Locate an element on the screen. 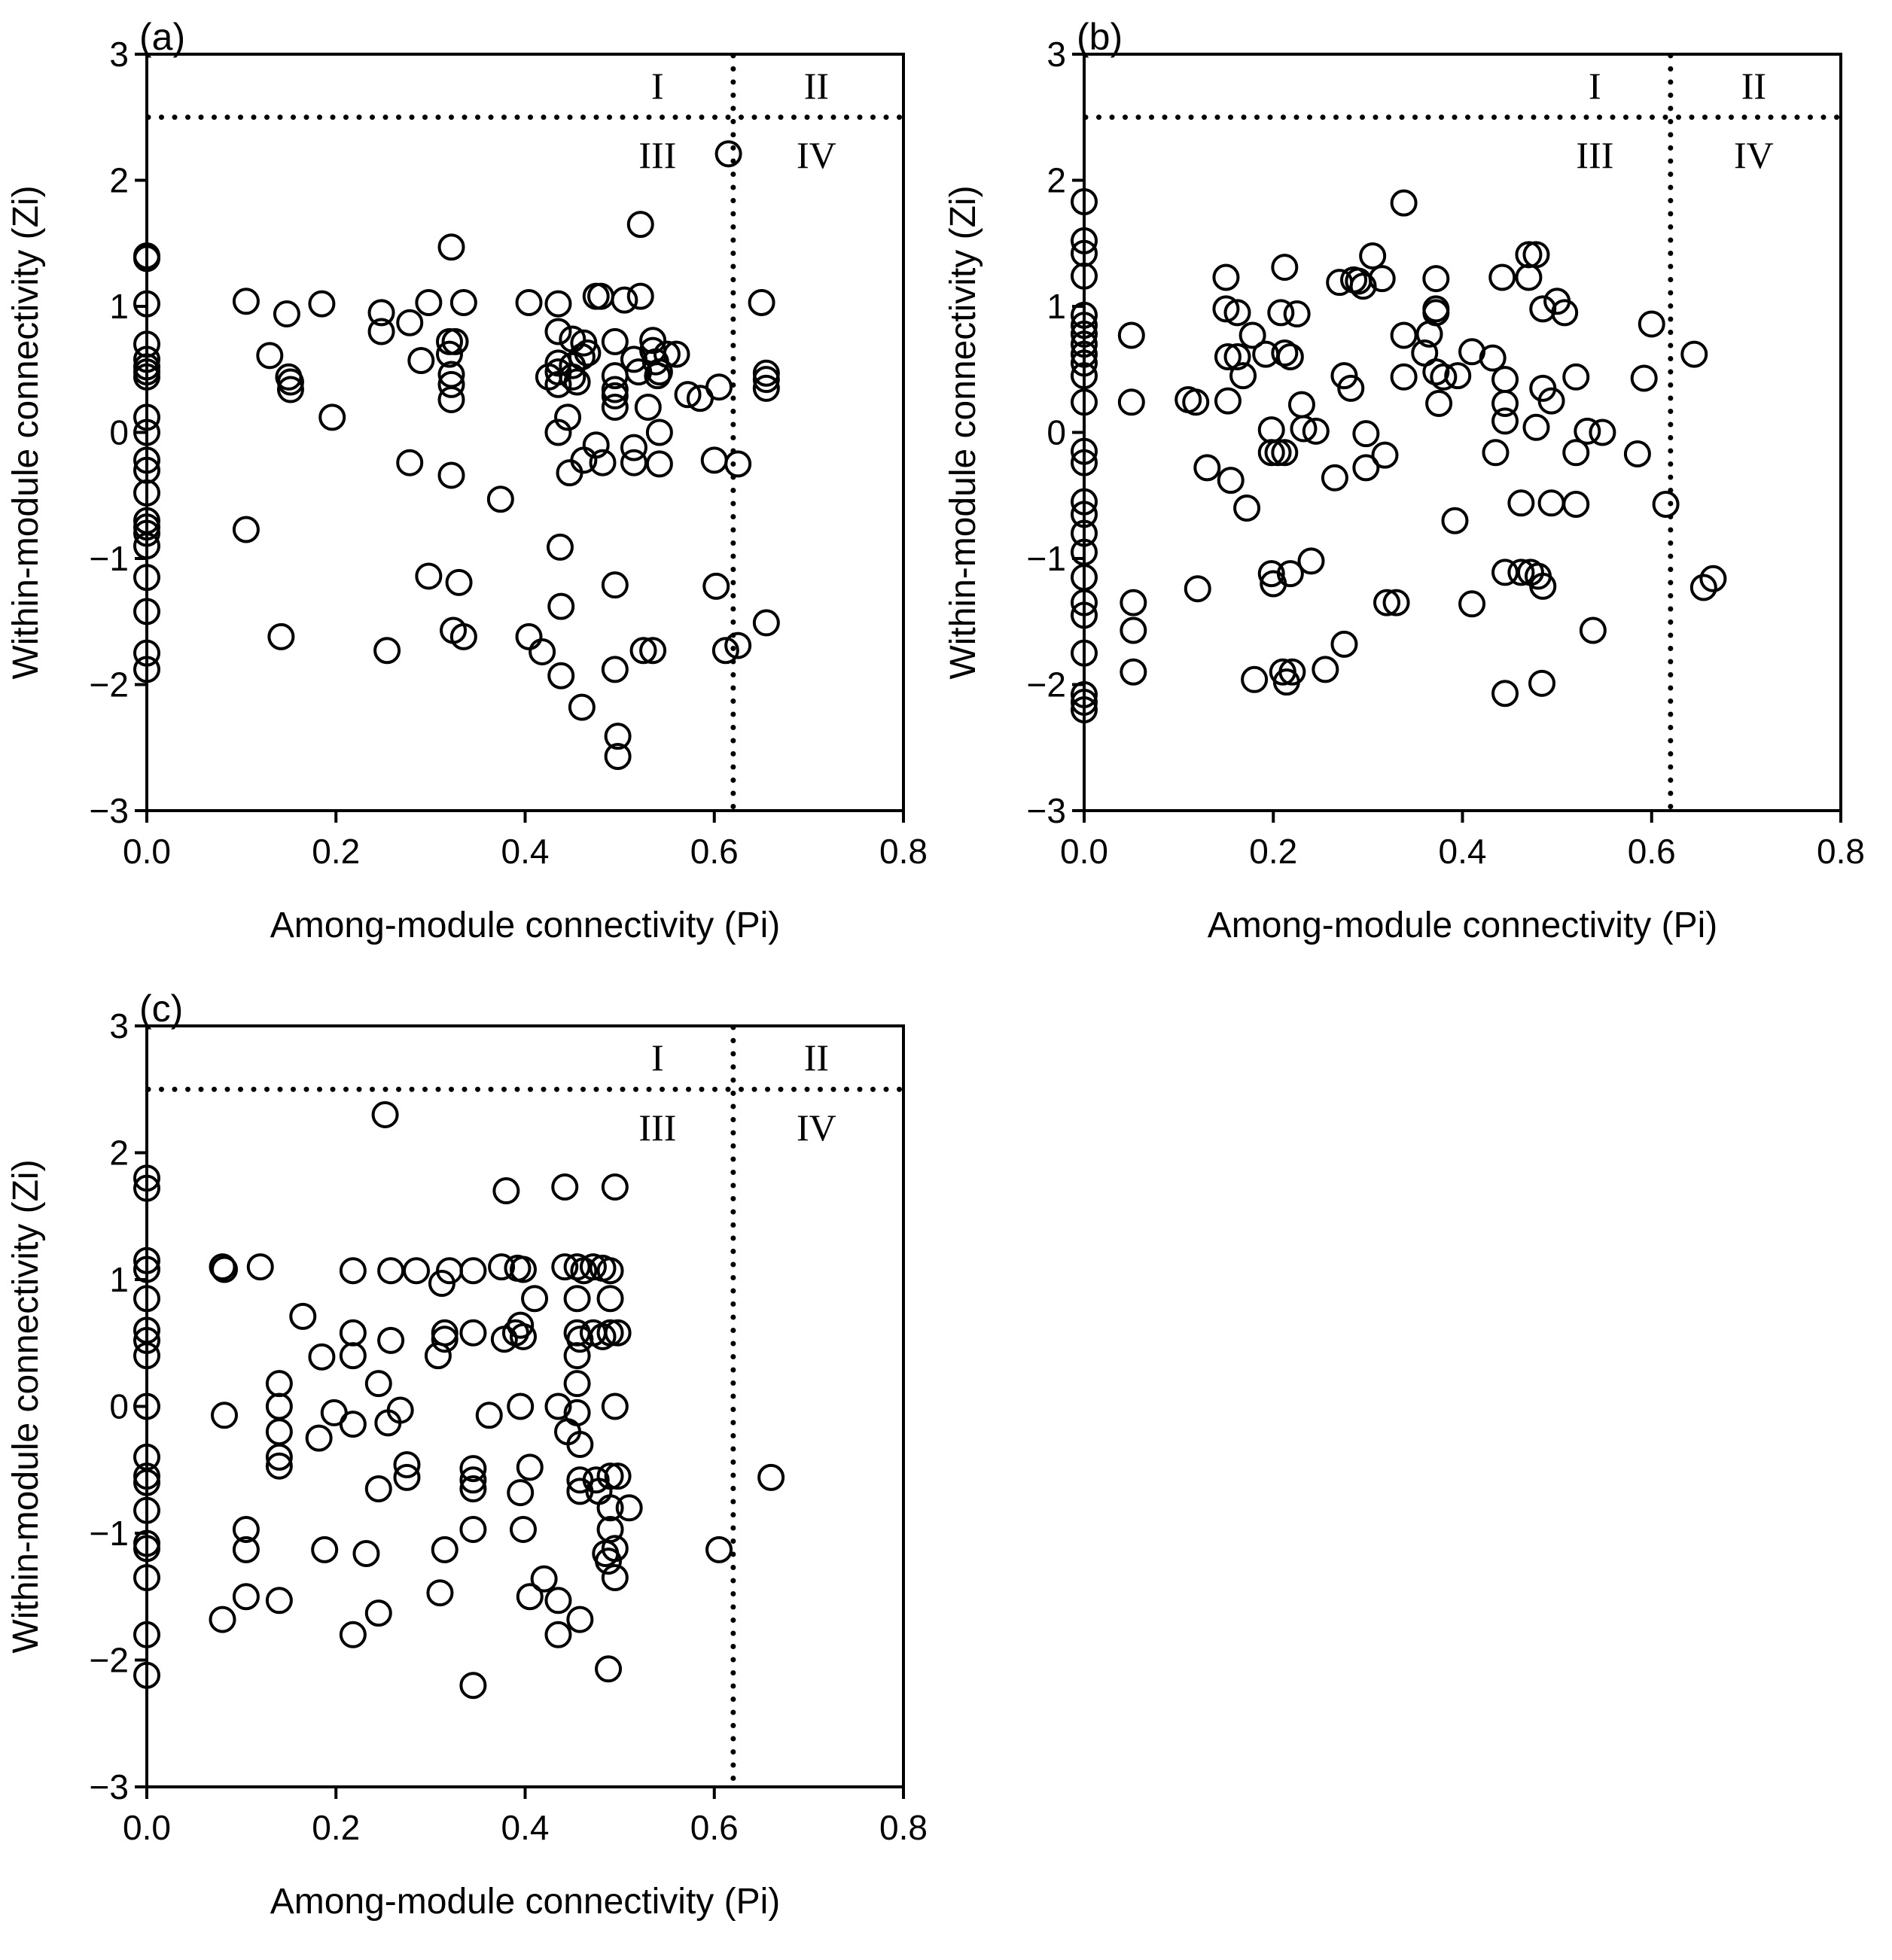 The height and width of the screenshot is (1960, 1892). y-tick-label: 3 is located at coordinates (119, 1025).